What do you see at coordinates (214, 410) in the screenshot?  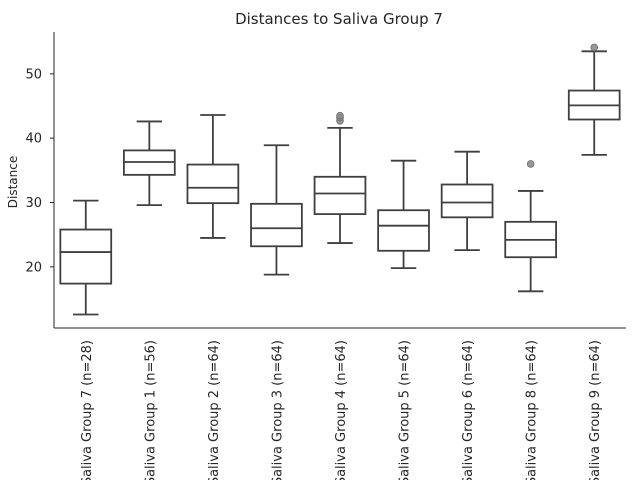 I see `x-tick-label: Saliva Group 2 (n=64)` at bounding box center [214, 410].